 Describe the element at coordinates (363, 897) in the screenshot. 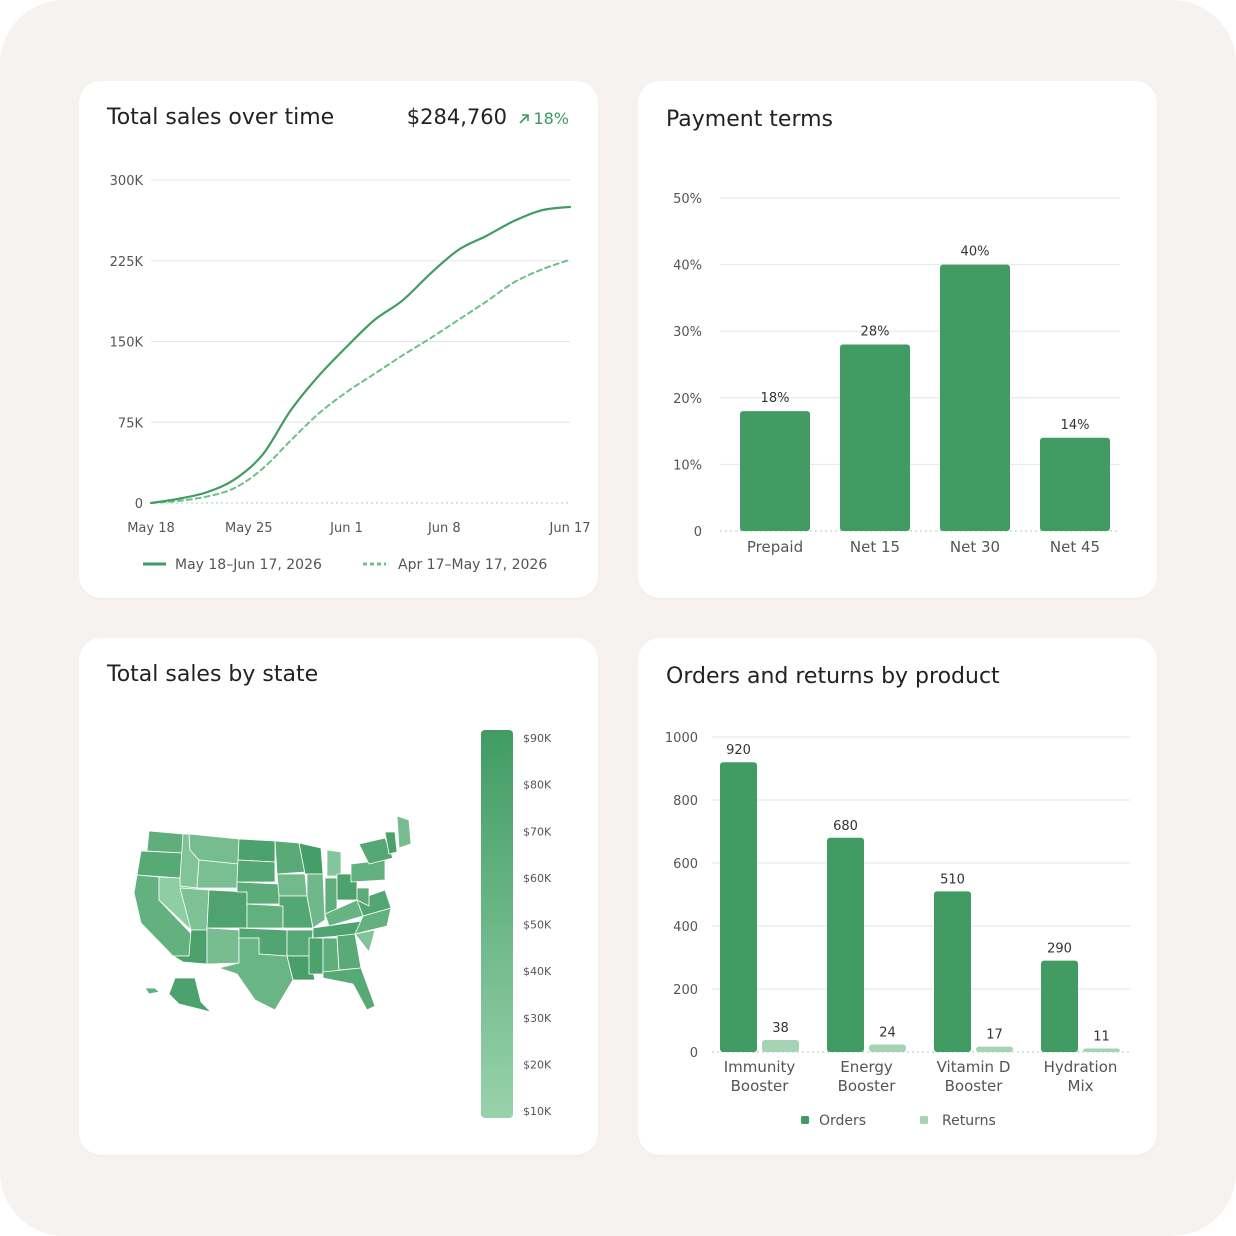

I see `state-wv` at that location.